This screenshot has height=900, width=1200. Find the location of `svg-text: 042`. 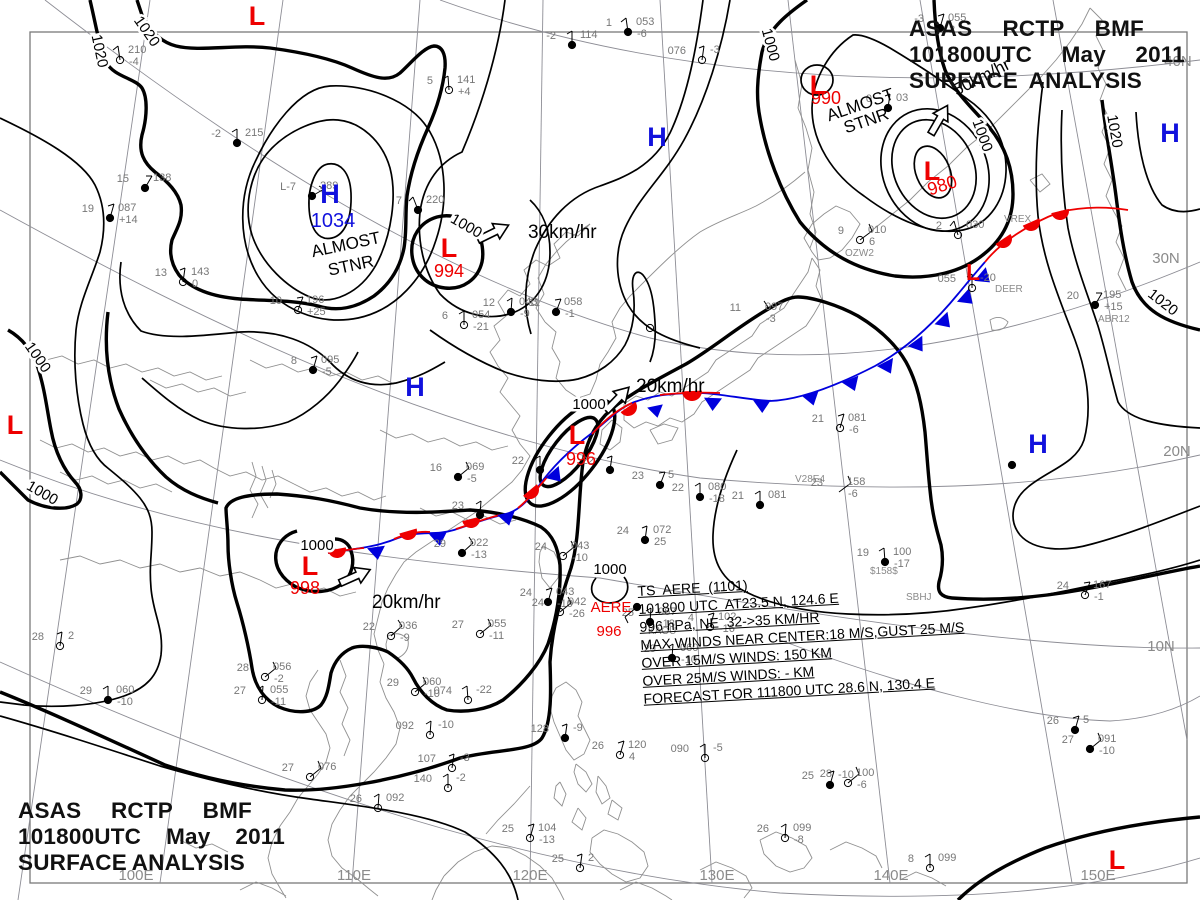

svg-text: 042 is located at coordinates (577, 602).